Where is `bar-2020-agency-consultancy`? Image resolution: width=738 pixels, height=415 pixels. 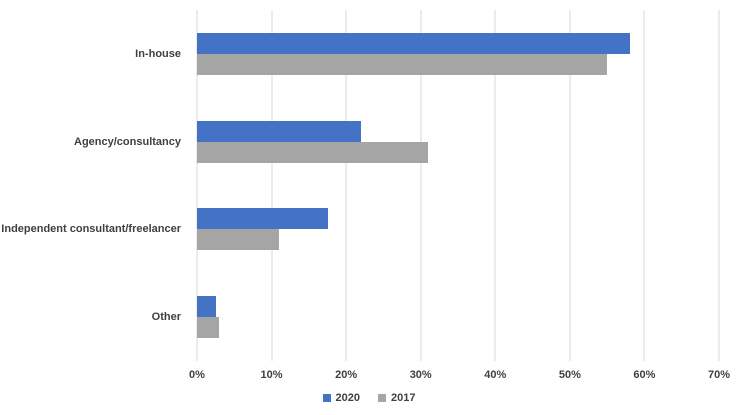
bar-2020-agency-consultancy is located at coordinates (279, 131).